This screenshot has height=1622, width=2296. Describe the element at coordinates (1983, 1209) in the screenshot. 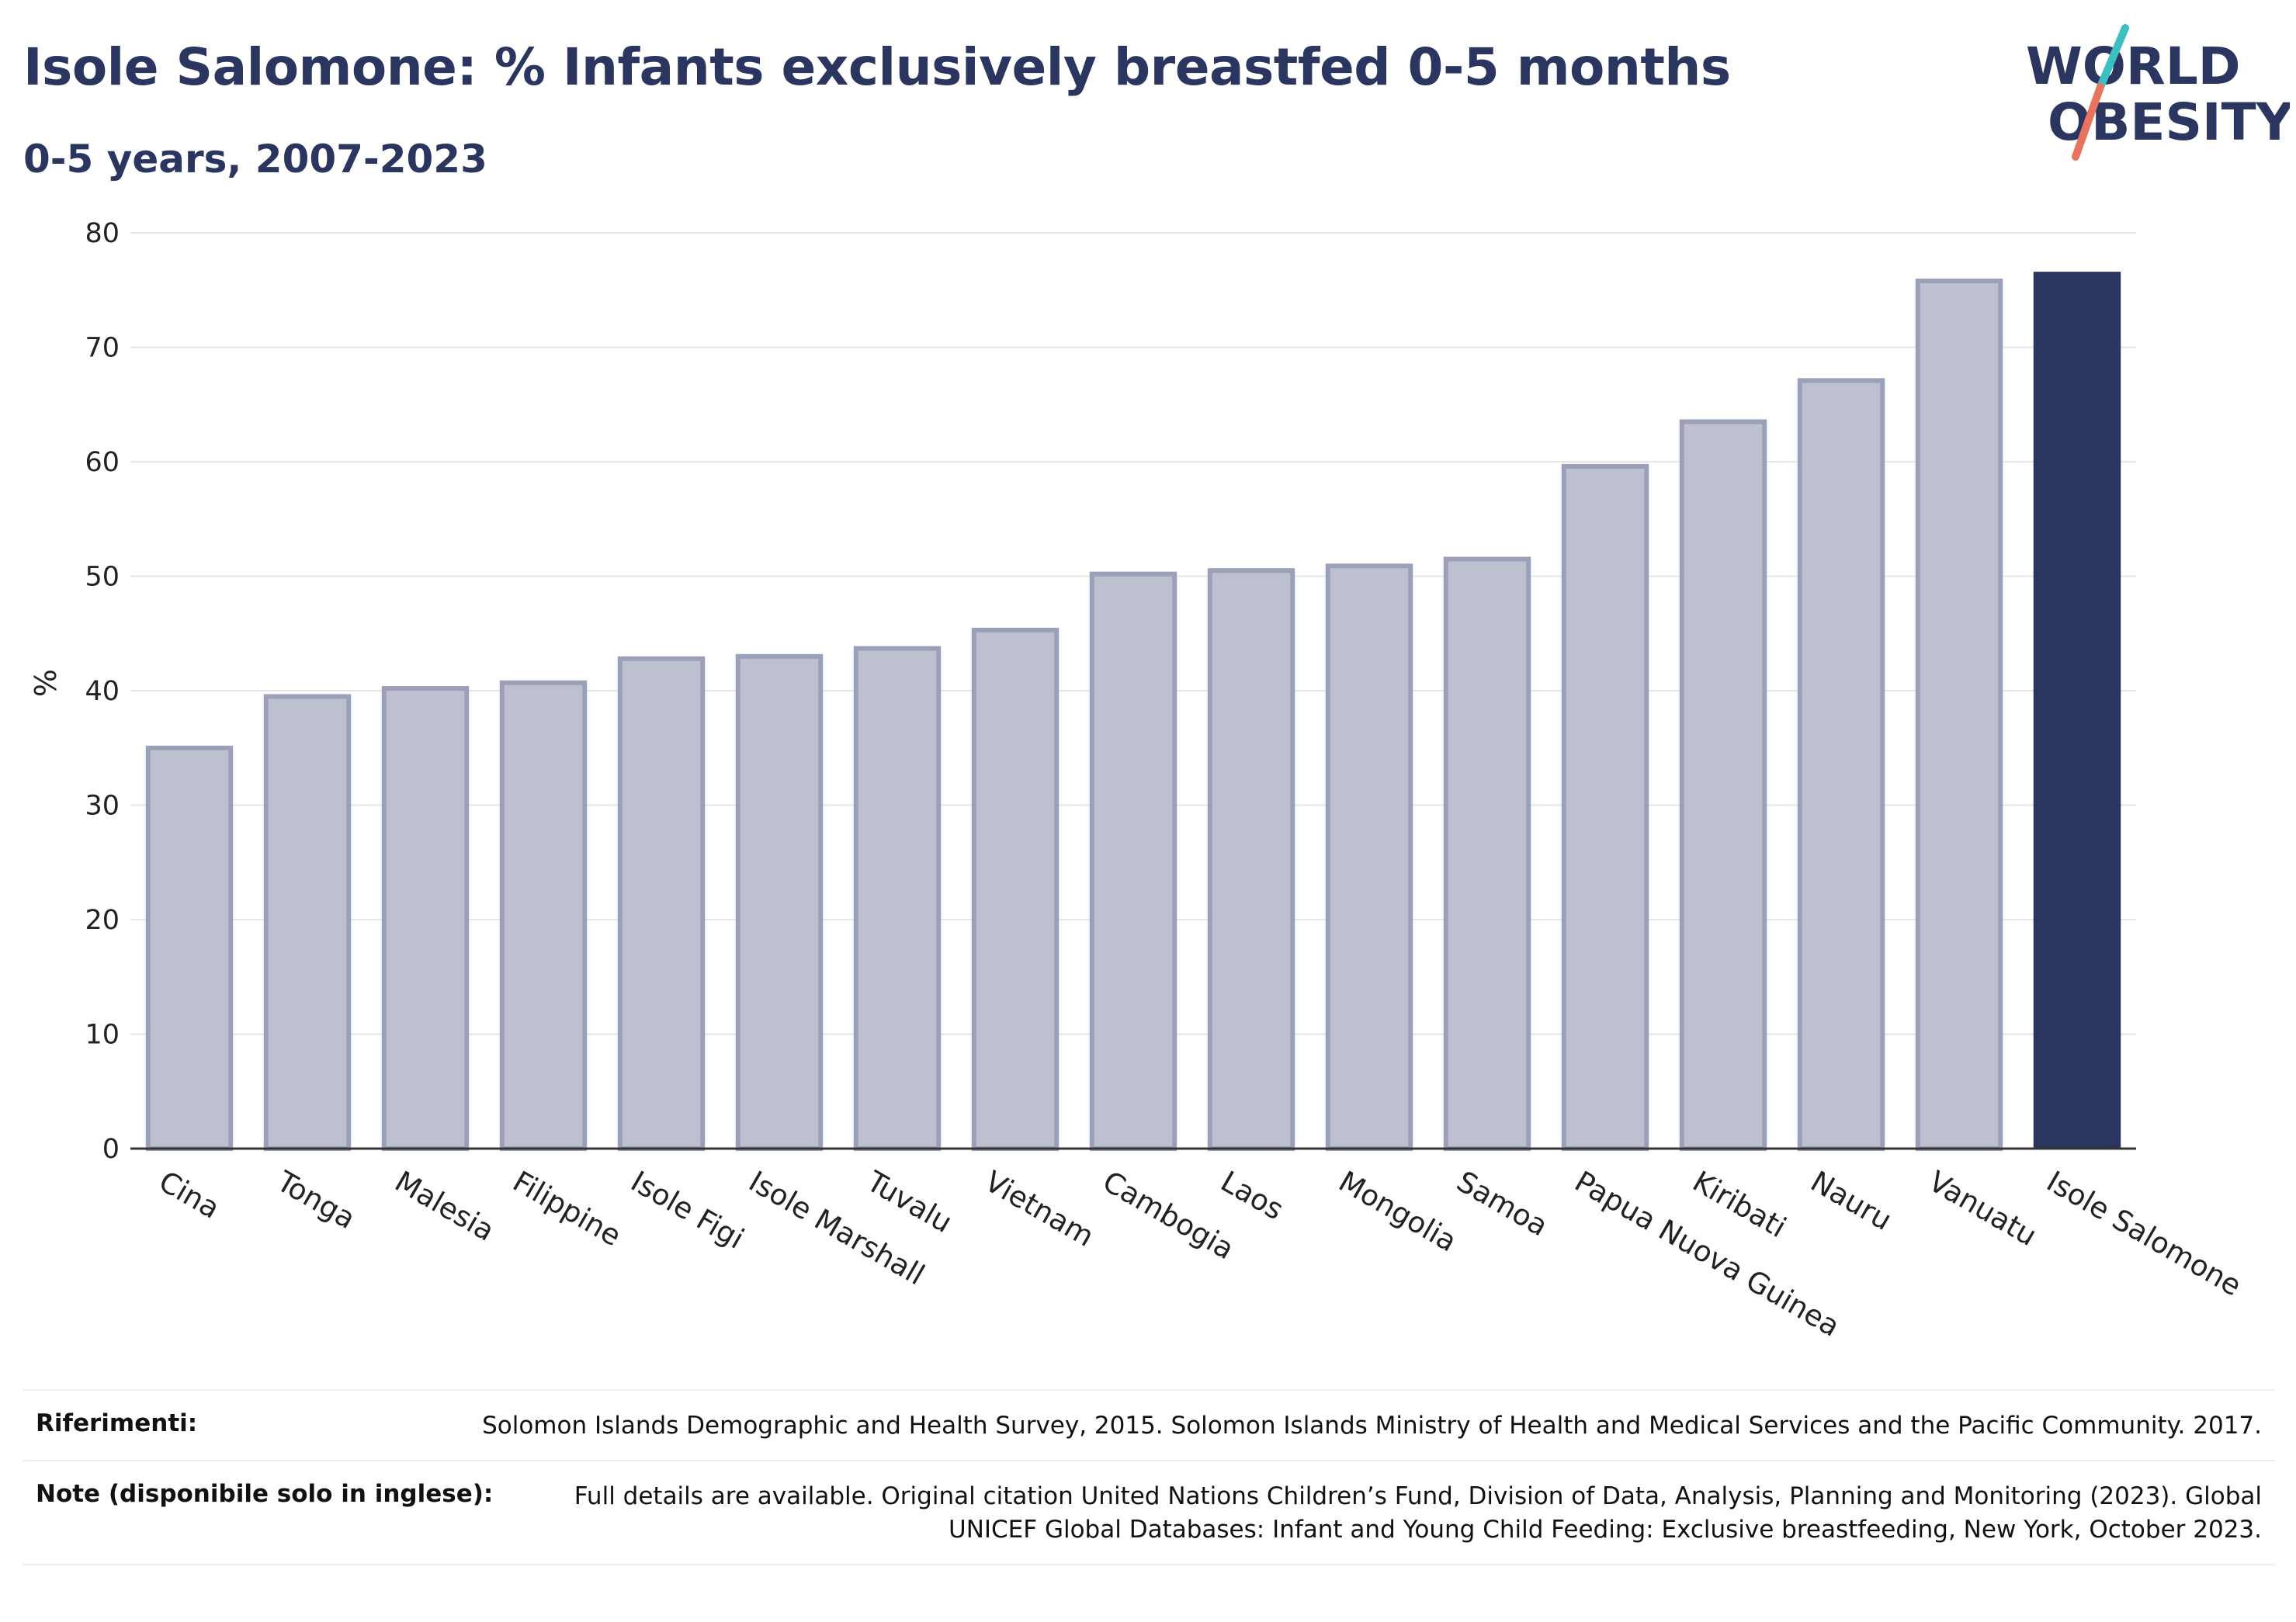

I see `x-tick-label: Vanuatu` at that location.